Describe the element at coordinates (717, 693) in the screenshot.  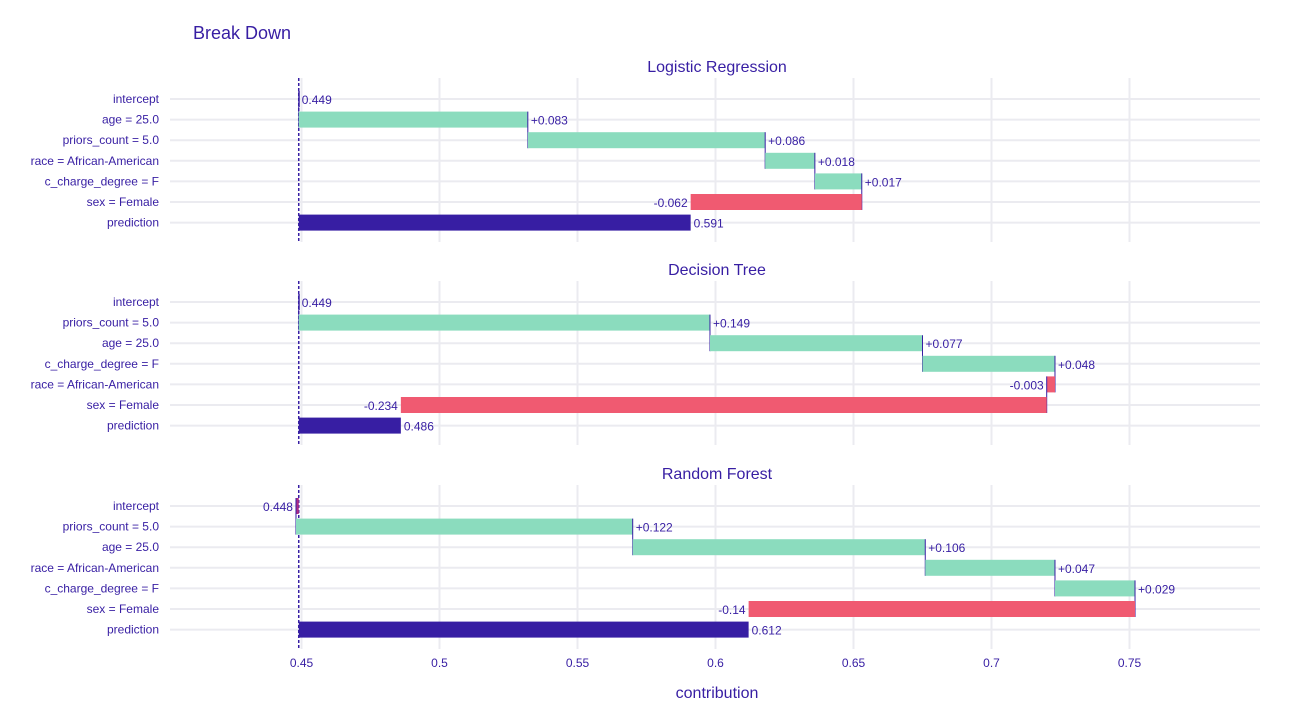
I see `x-axis-title: contribution` at that location.